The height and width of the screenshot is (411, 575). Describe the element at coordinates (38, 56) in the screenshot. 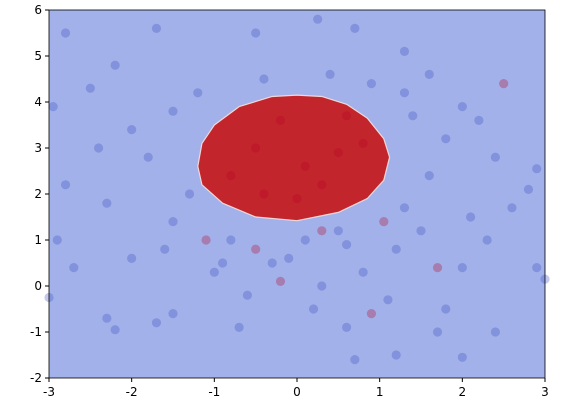

I see `y-tick-label: 5` at that location.